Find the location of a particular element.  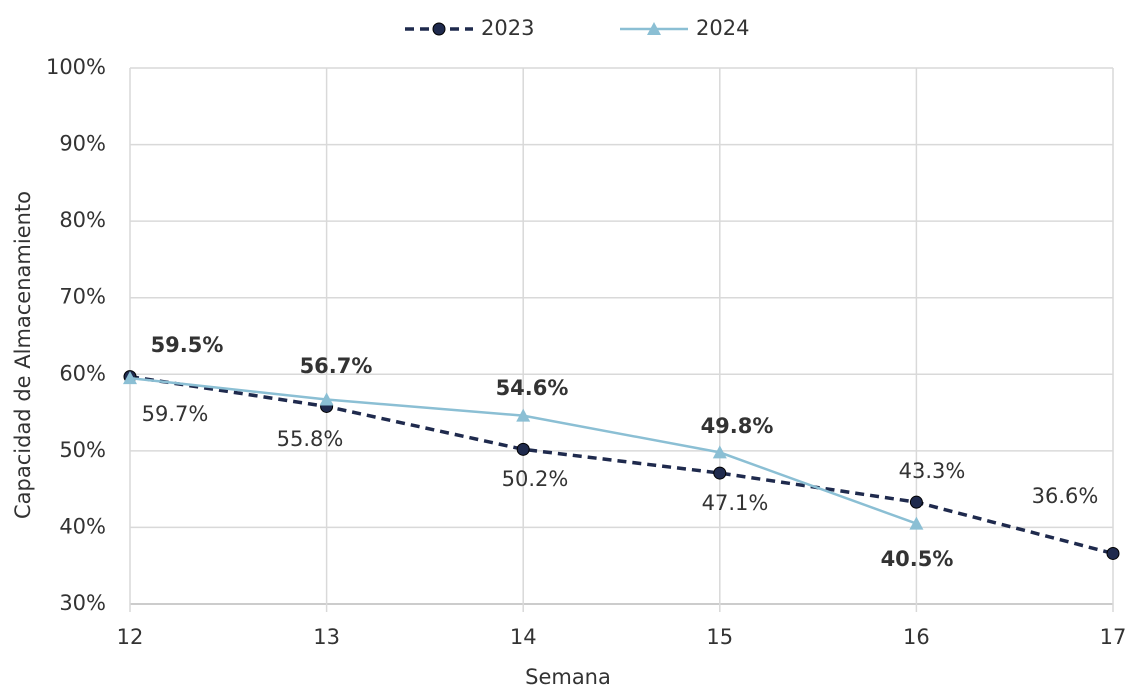

x-tick-label: 12 is located at coordinates (130, 637).